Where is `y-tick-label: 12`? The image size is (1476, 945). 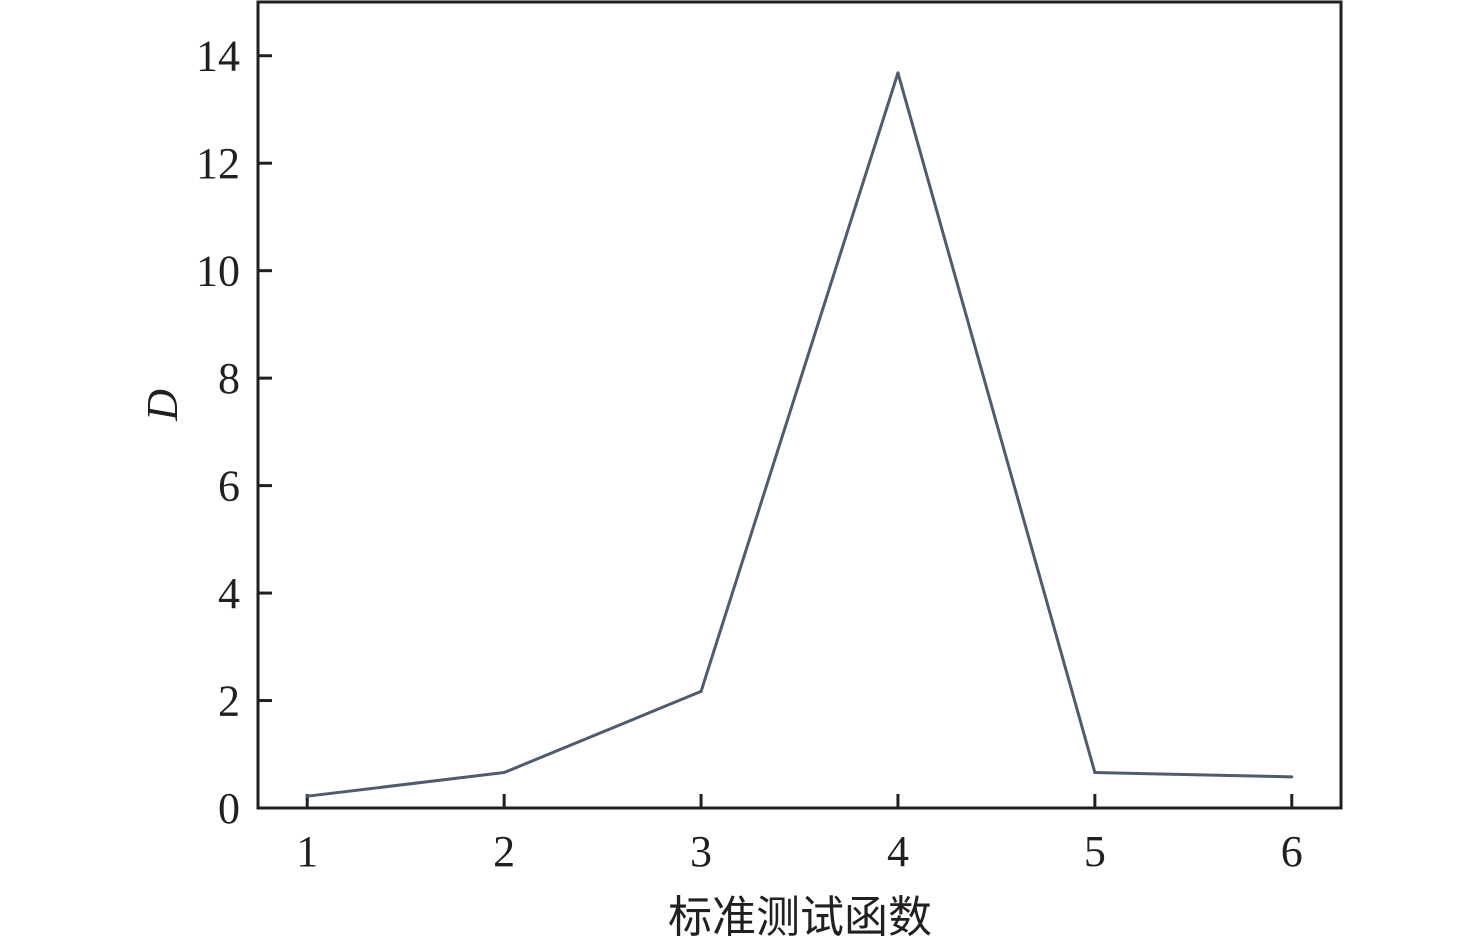
y-tick-label: 12 is located at coordinates (218, 163).